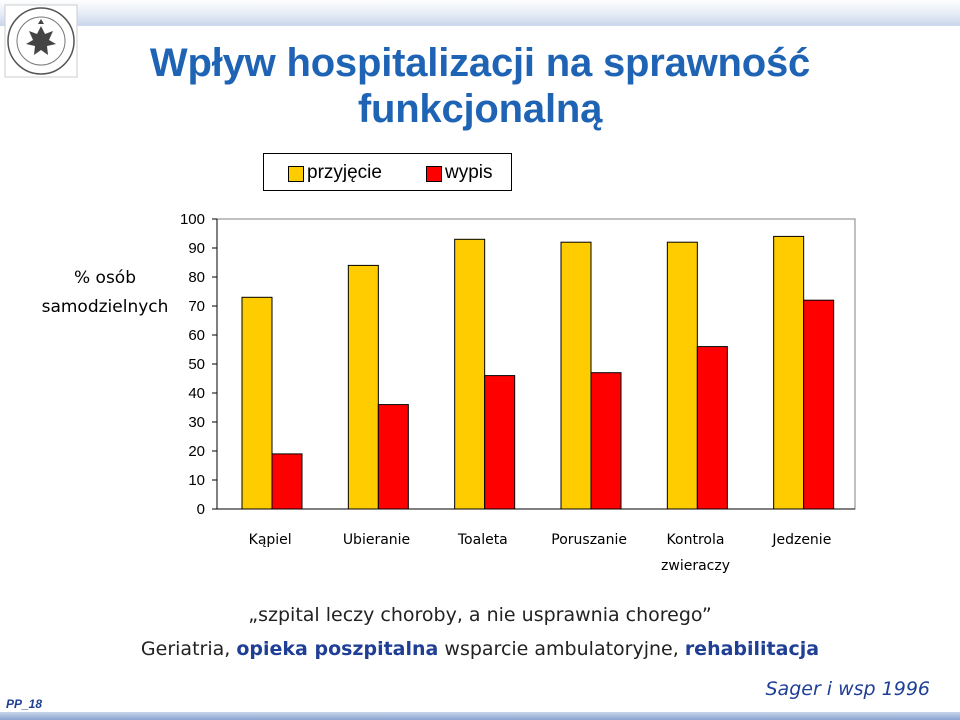  I want to click on y-tick-label: 50, so click(196, 364).